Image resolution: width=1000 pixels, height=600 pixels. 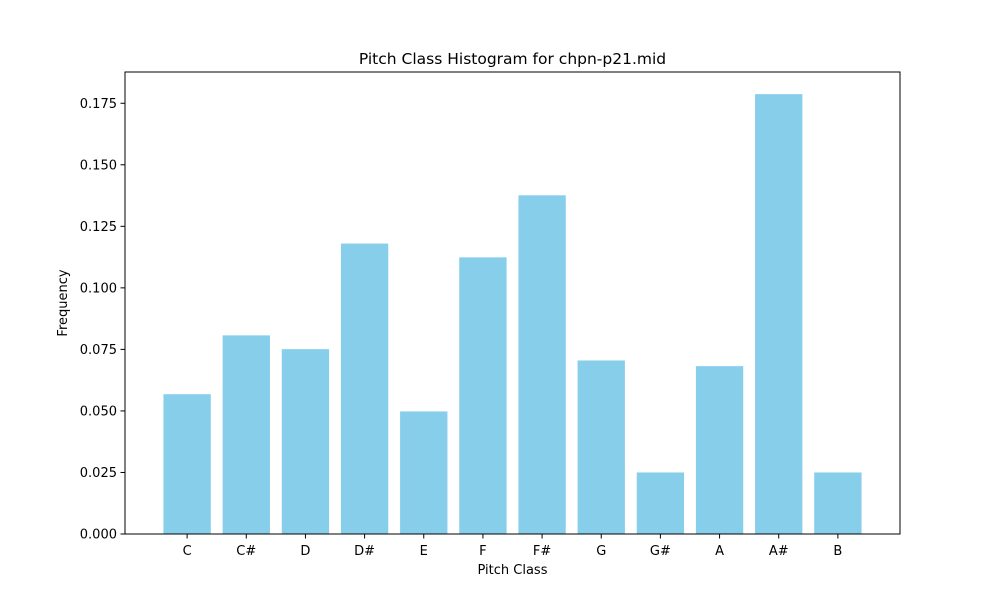 I want to click on y-tick-label: 0.125, so click(x=98, y=227).